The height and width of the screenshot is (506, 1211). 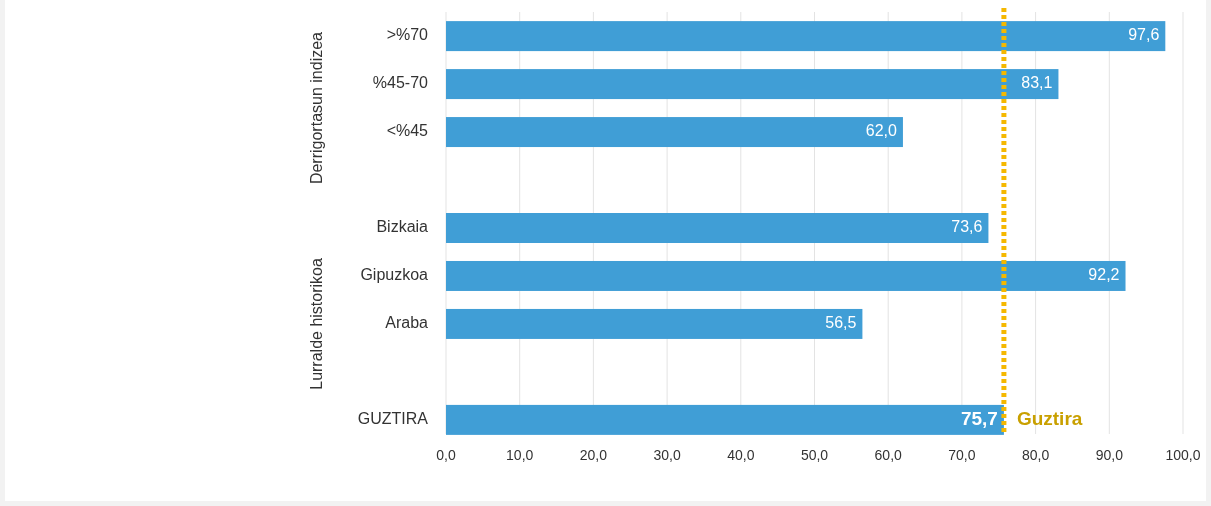 What do you see at coordinates (446, 455) in the screenshot?
I see `x-tick-label: 0,0` at bounding box center [446, 455].